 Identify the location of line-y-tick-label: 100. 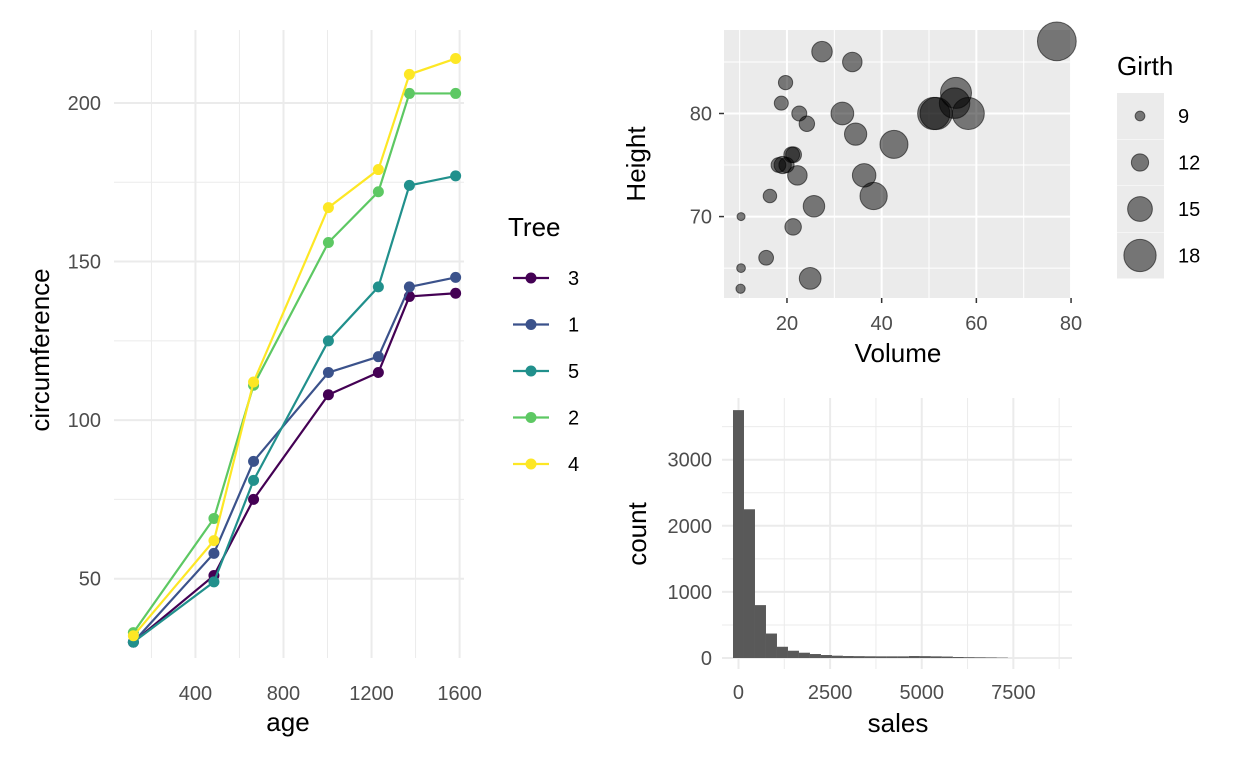
(84, 421).